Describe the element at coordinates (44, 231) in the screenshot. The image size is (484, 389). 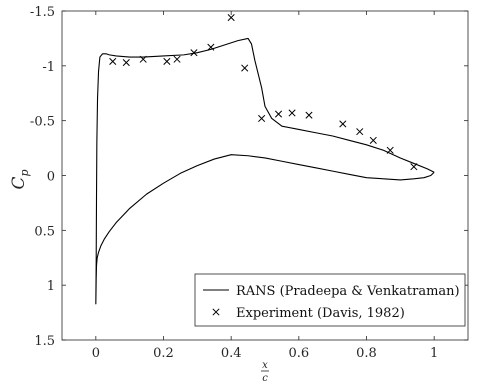
I see `y-tick-label: 0.5` at that location.